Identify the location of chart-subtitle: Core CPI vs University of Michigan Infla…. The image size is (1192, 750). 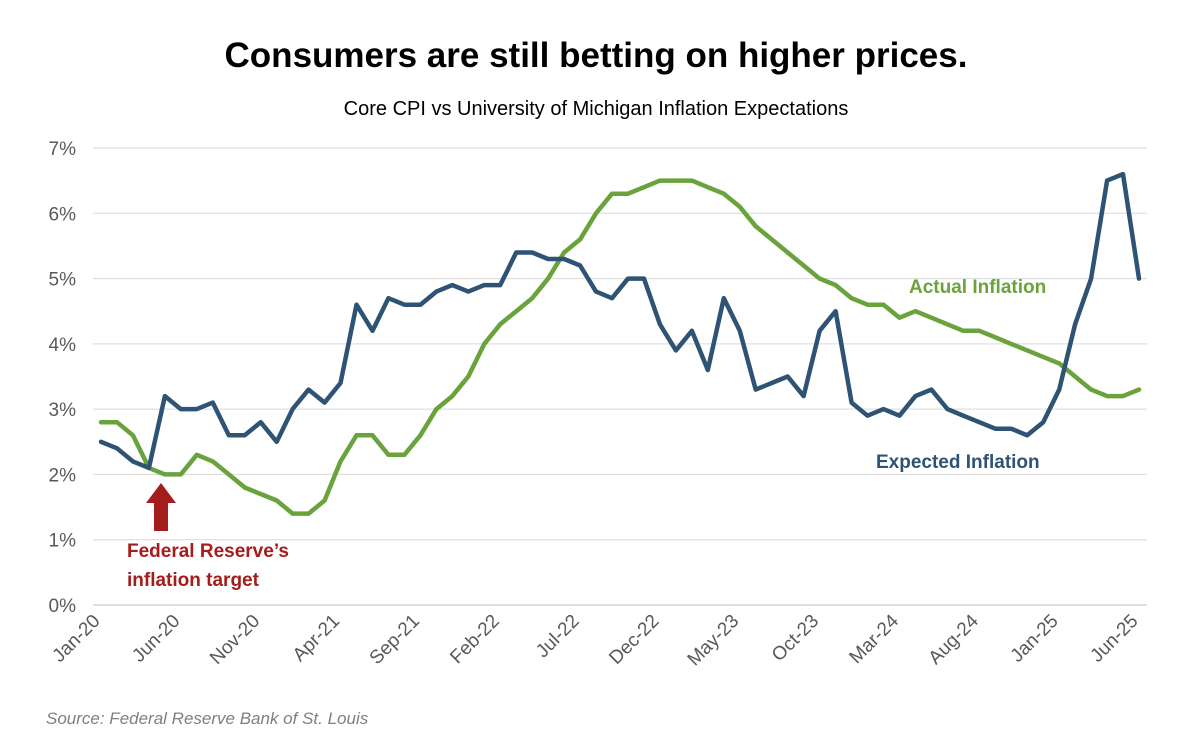
(596, 109).